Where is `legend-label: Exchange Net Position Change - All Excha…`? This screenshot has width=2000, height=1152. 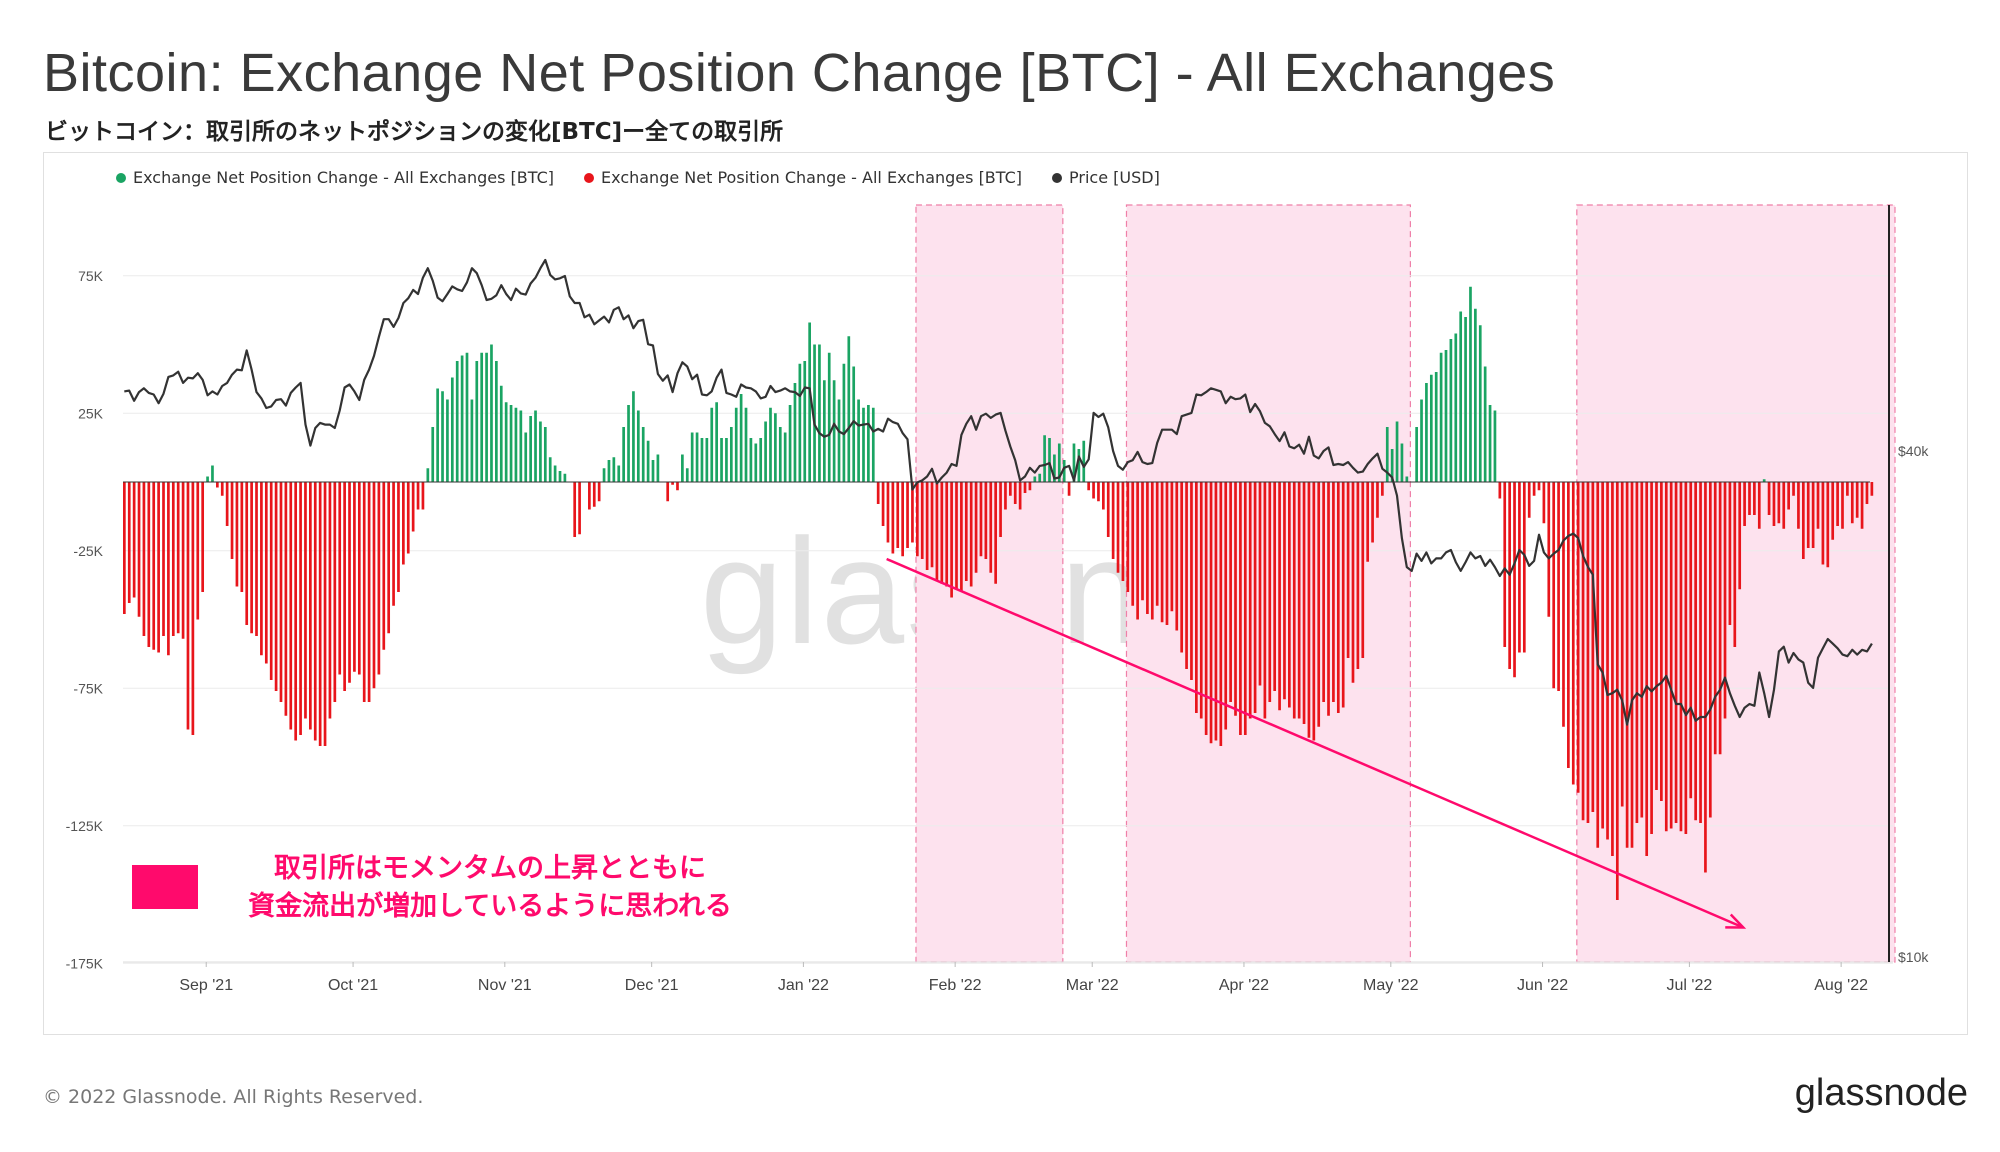 legend-label: Exchange Net Position Change - All Excha… is located at coordinates (344, 177).